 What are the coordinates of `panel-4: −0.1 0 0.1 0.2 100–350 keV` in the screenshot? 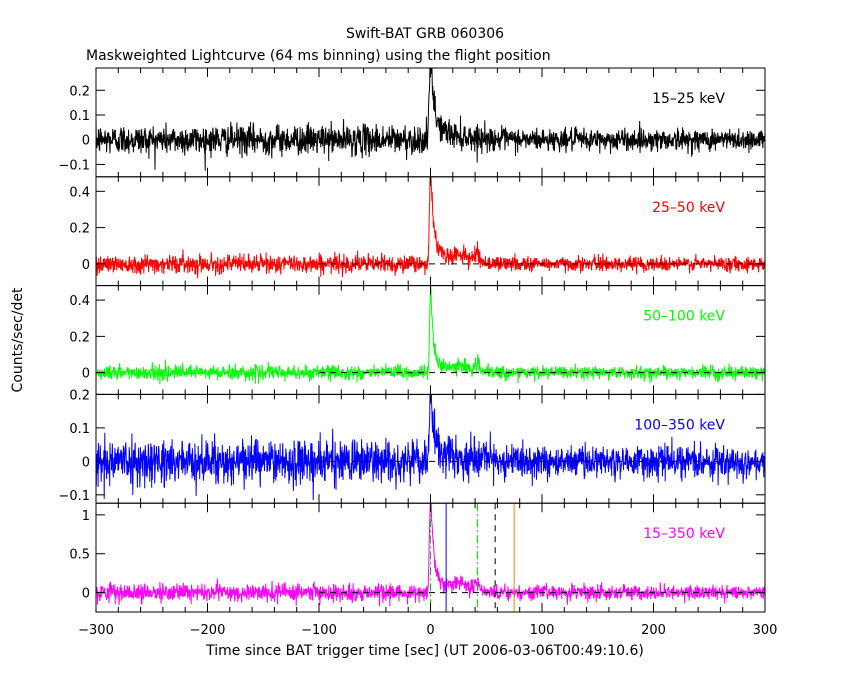 It's located at (412, 446).